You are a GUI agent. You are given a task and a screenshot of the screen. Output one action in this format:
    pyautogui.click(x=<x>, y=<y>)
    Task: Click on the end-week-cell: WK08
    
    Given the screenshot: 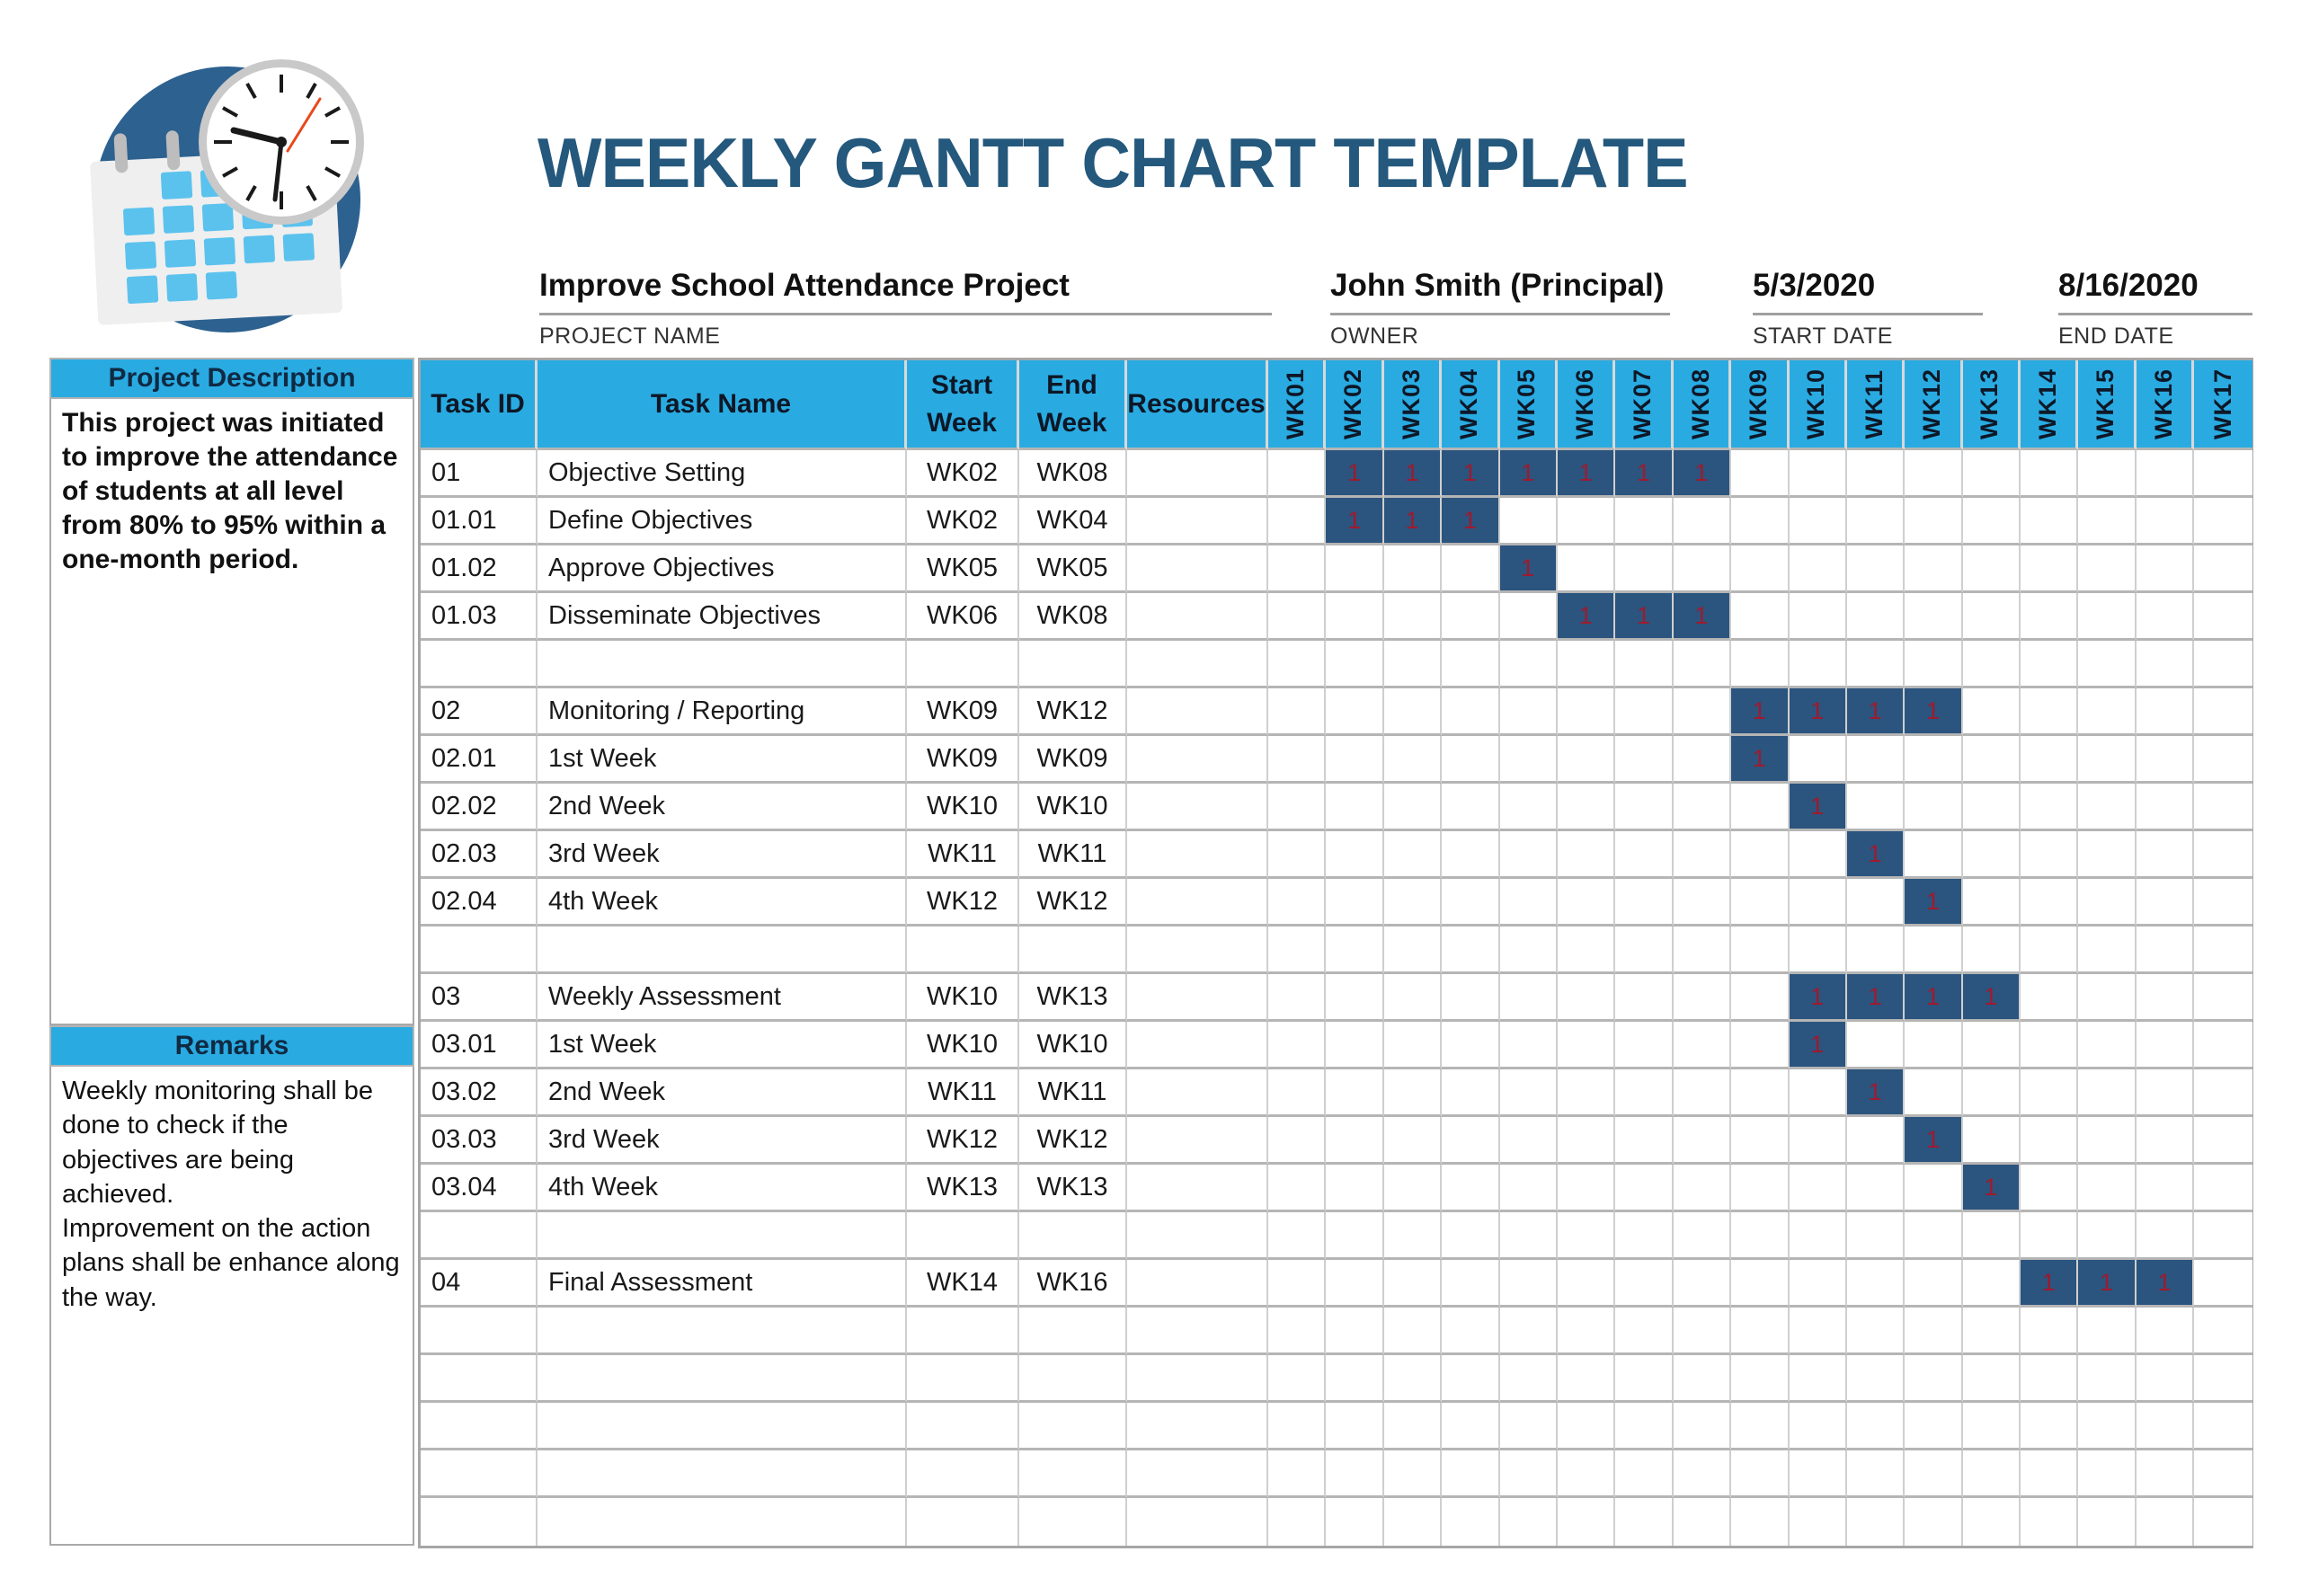 What is the action you would take?
    pyautogui.click(x=1073, y=617)
    